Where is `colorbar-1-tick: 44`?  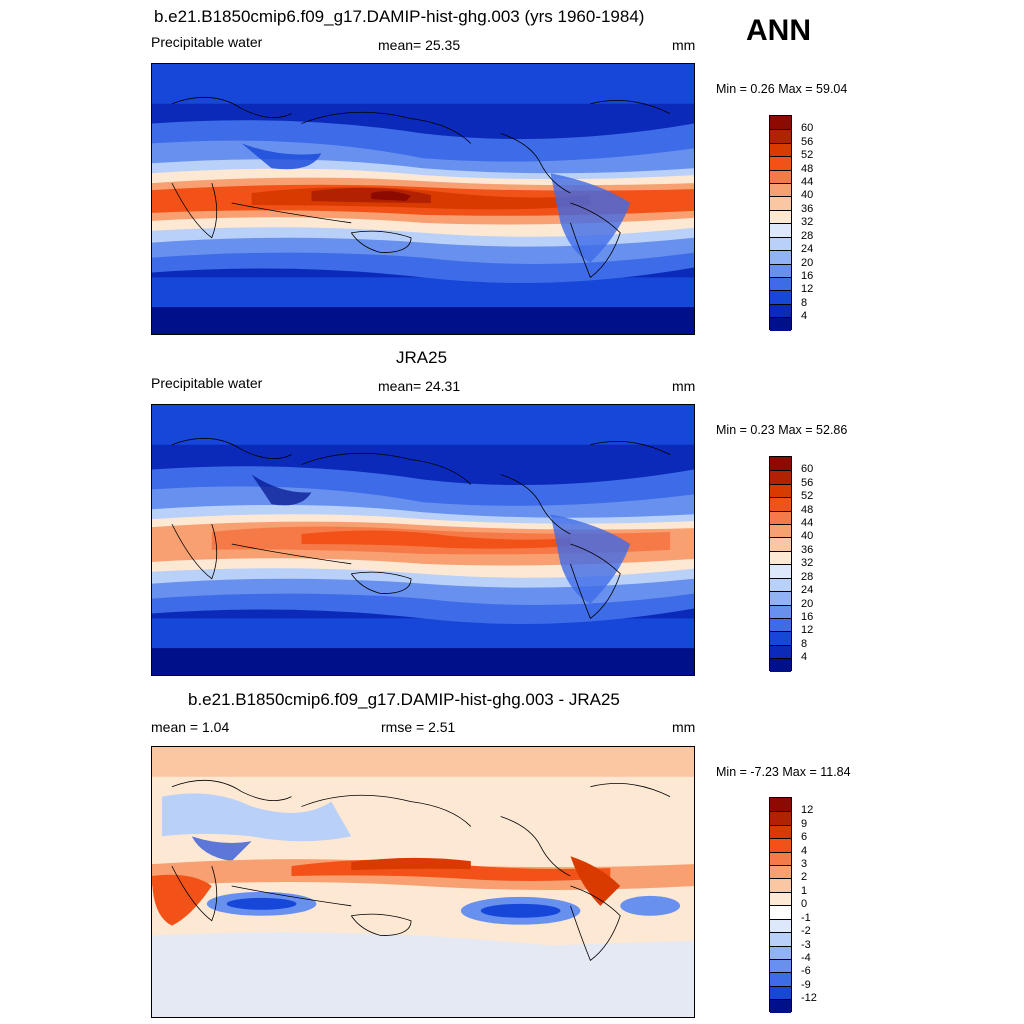
colorbar-1-tick: 44 is located at coordinates (807, 182).